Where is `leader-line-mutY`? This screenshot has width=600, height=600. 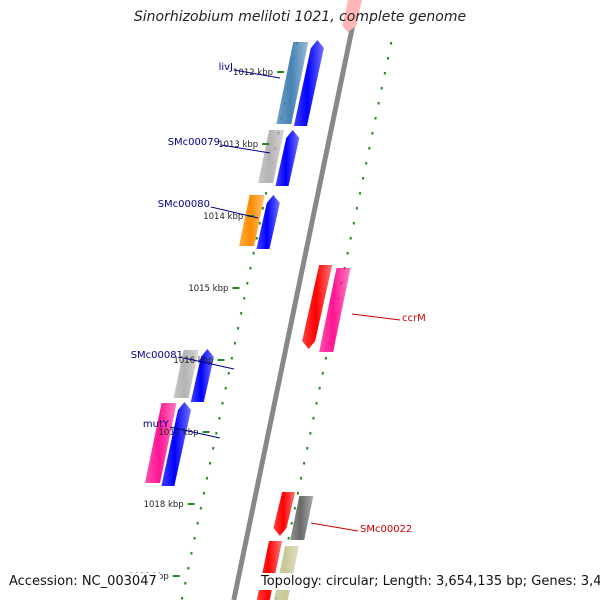
leader-line-mutY is located at coordinates (195, 432).